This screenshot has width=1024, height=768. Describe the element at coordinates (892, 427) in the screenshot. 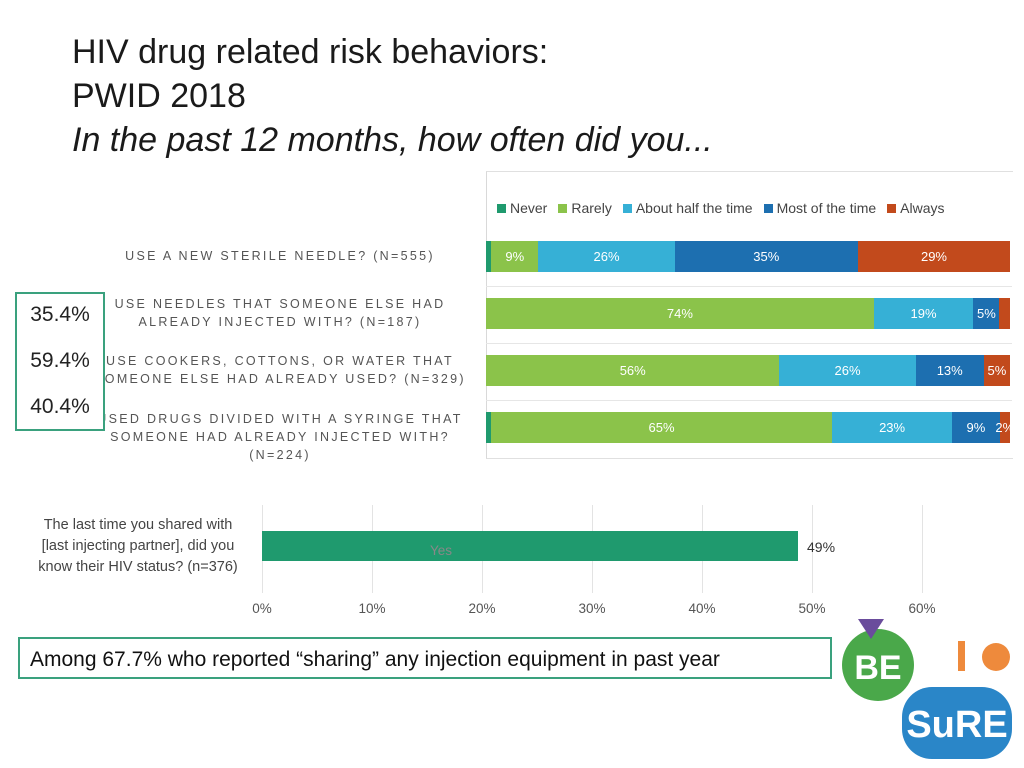

I see `bar-segment: 23%` at that location.